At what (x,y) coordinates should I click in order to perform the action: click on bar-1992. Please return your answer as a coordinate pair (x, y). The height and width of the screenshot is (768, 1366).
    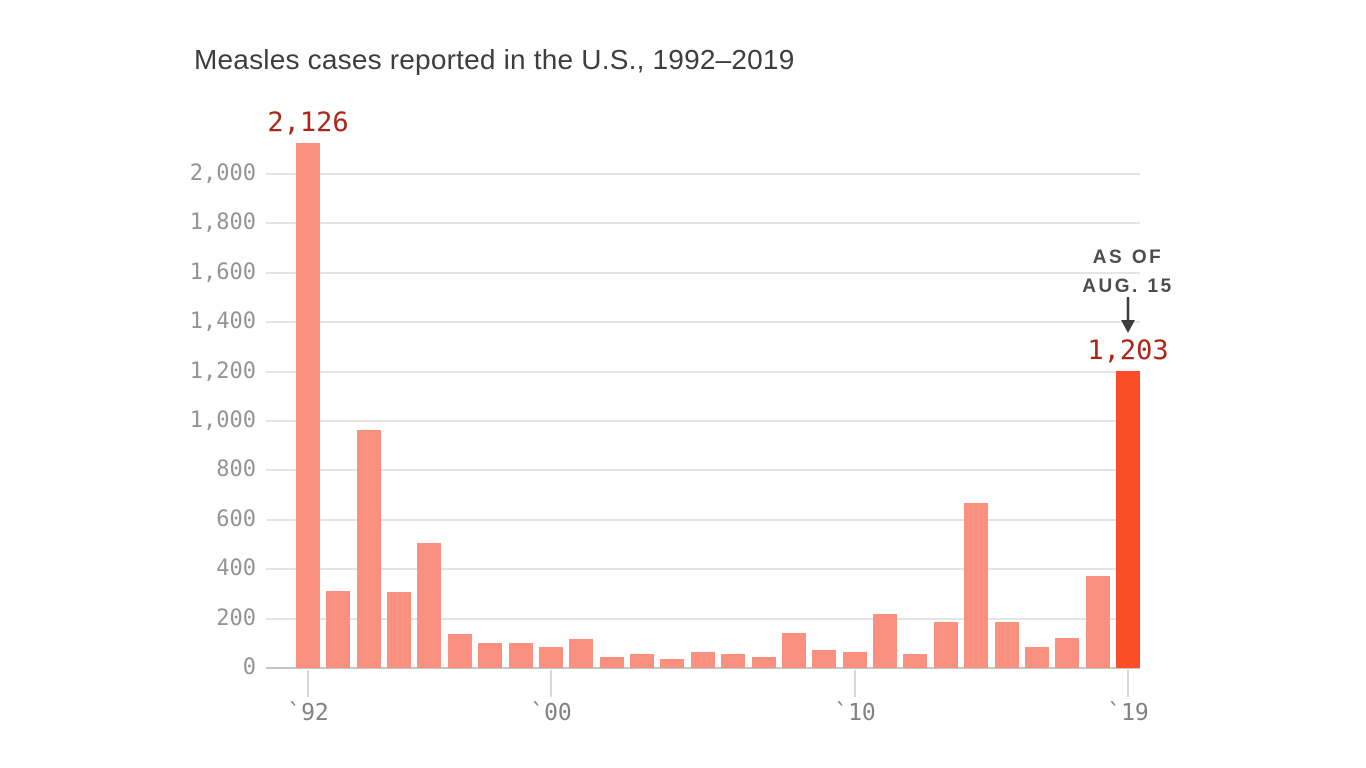
    Looking at the image, I should click on (308, 405).